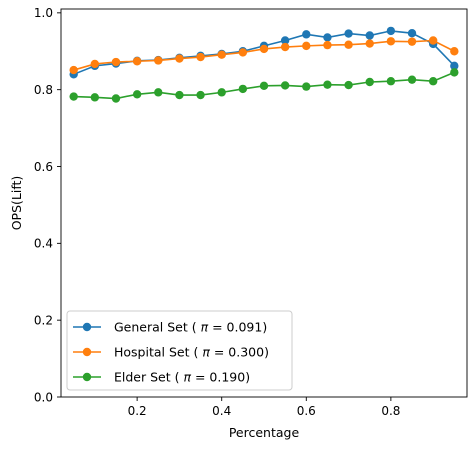 The width and height of the screenshot is (474, 449). I want to click on legend-box, so click(179, 350).